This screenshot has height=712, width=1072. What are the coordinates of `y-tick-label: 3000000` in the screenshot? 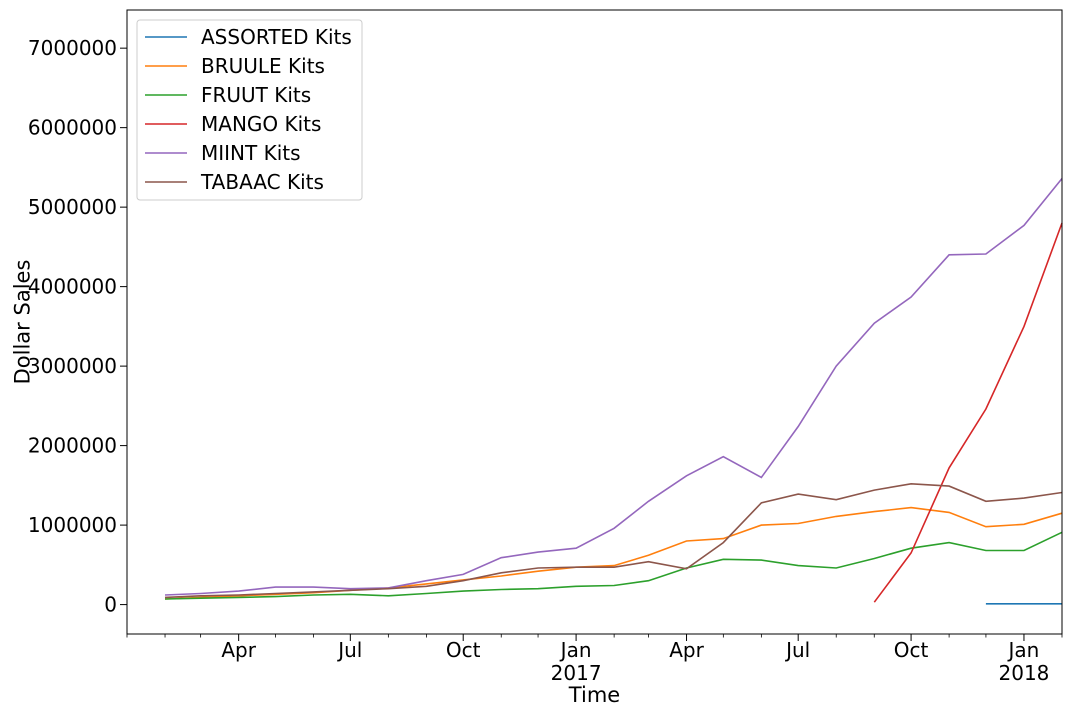 It's located at (72, 366).